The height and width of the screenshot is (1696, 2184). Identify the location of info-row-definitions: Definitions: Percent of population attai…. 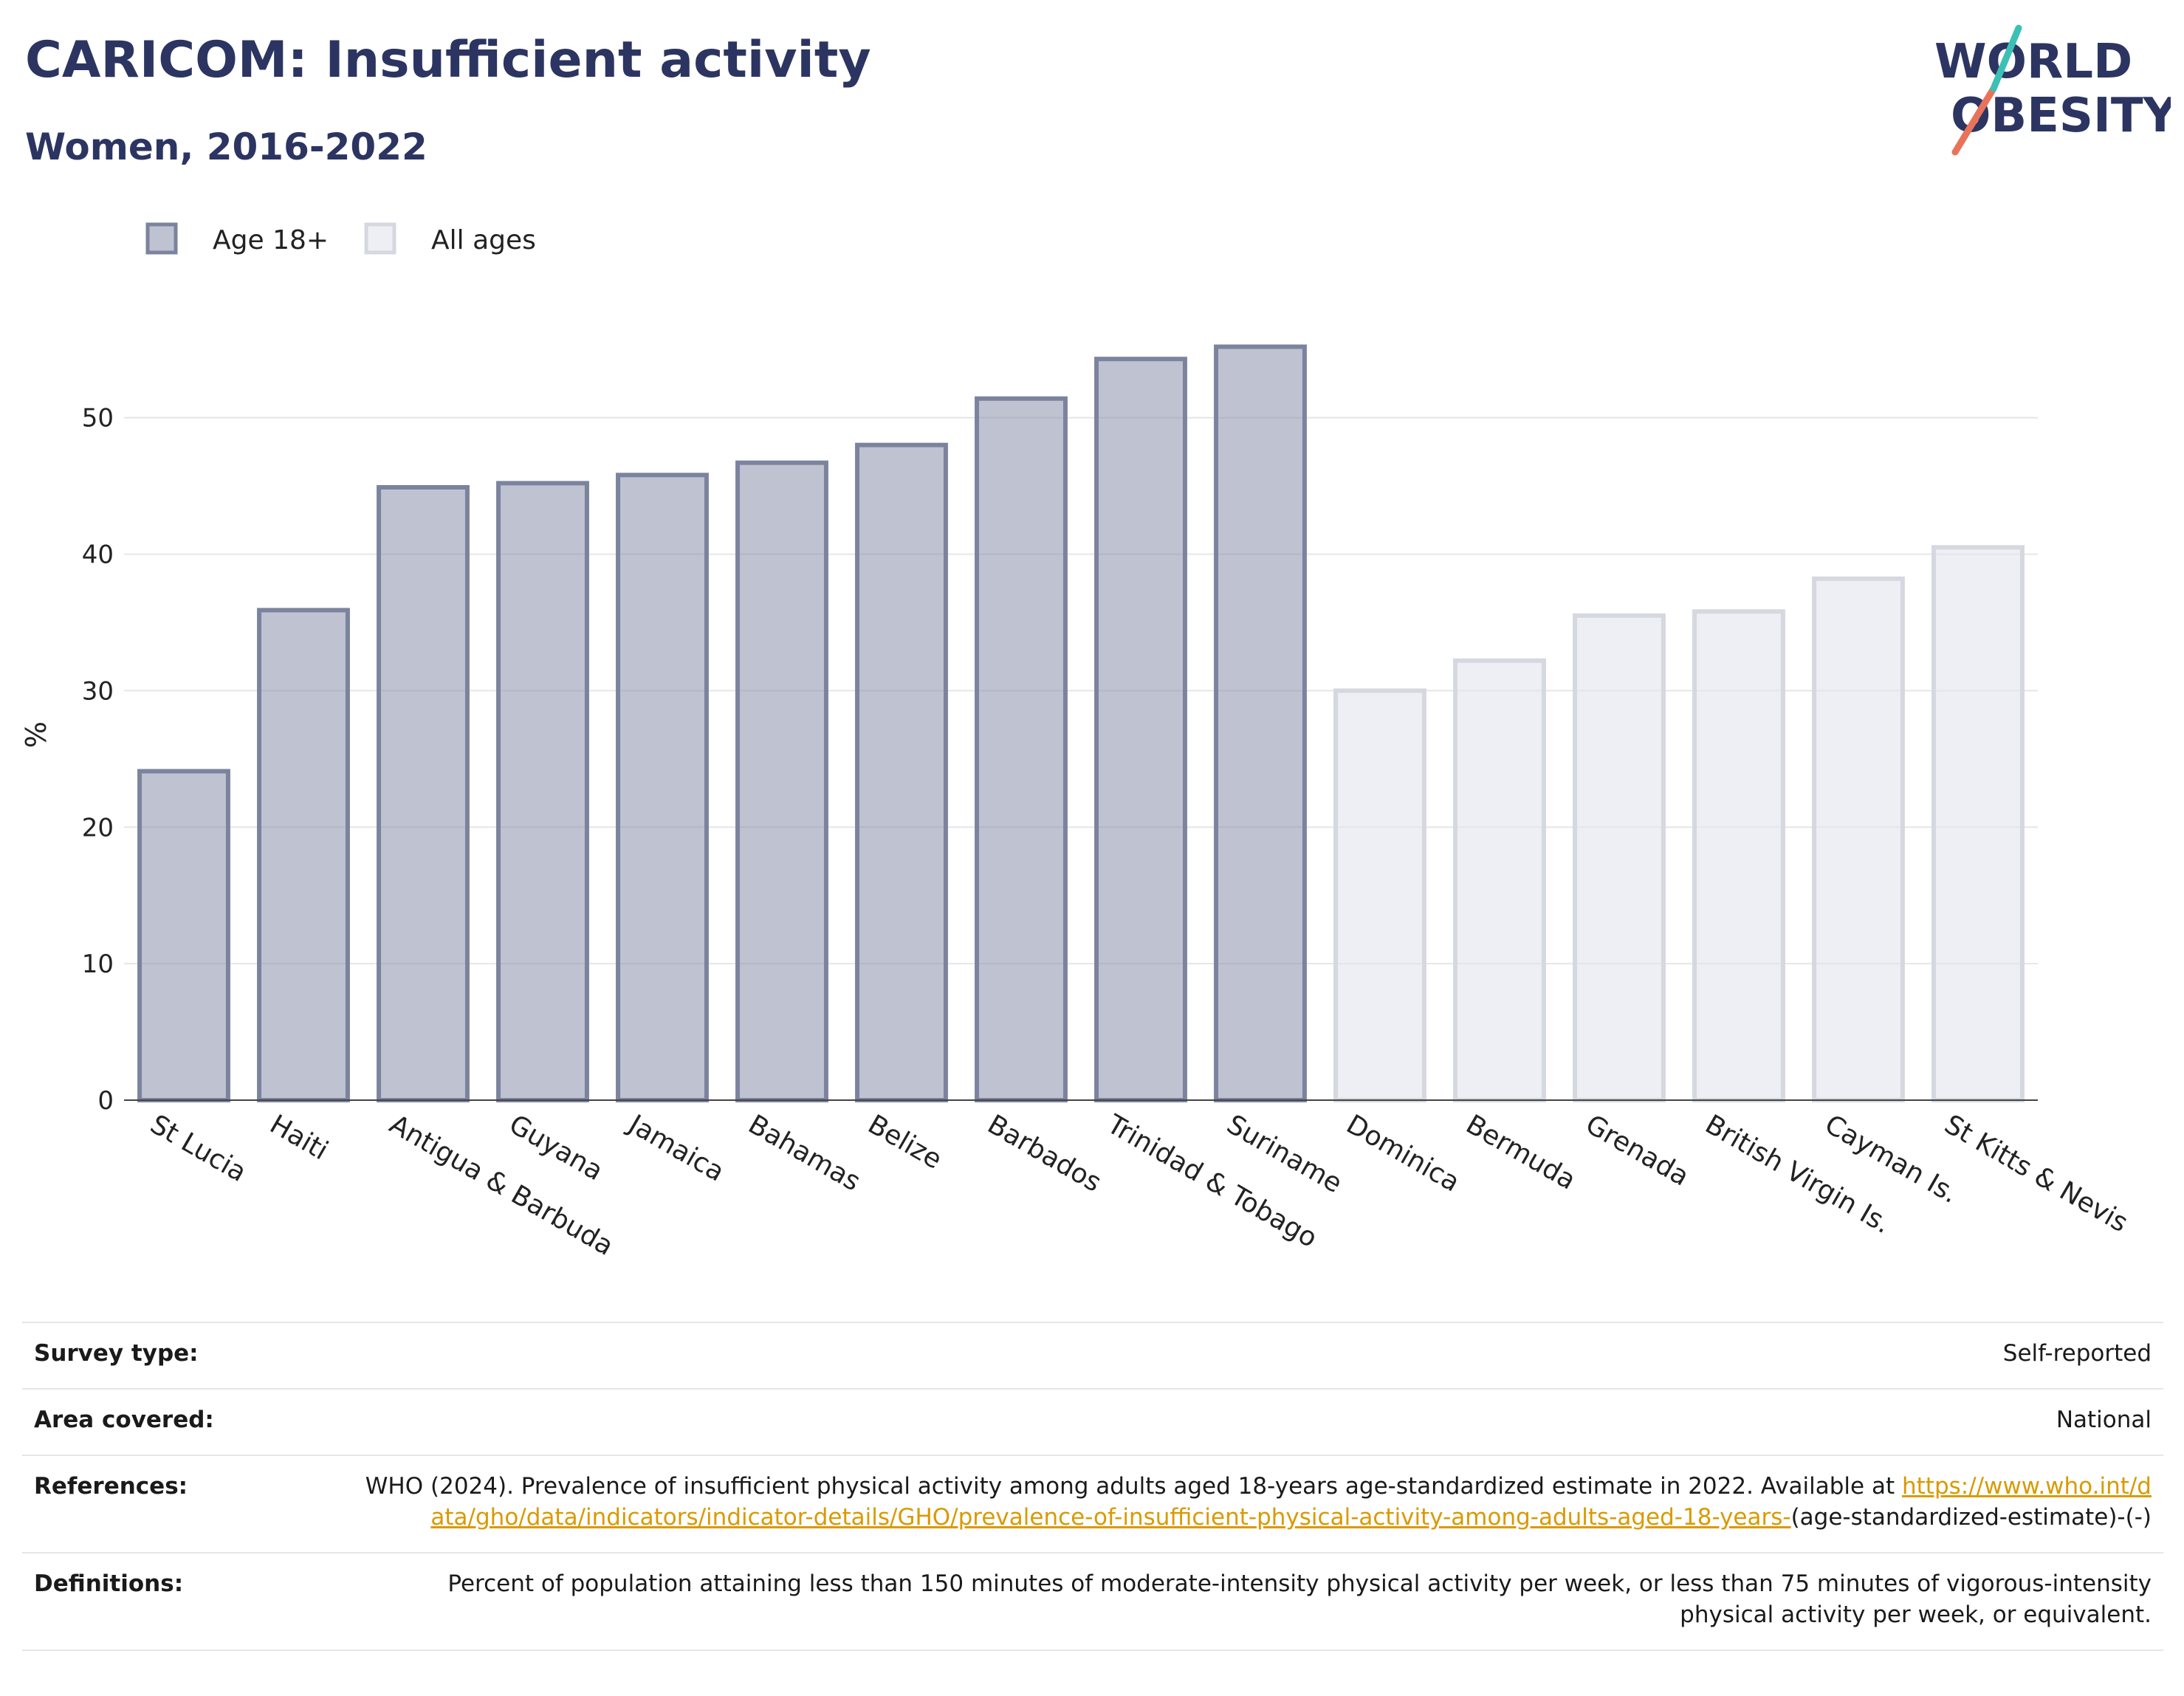
(1093, 1601).